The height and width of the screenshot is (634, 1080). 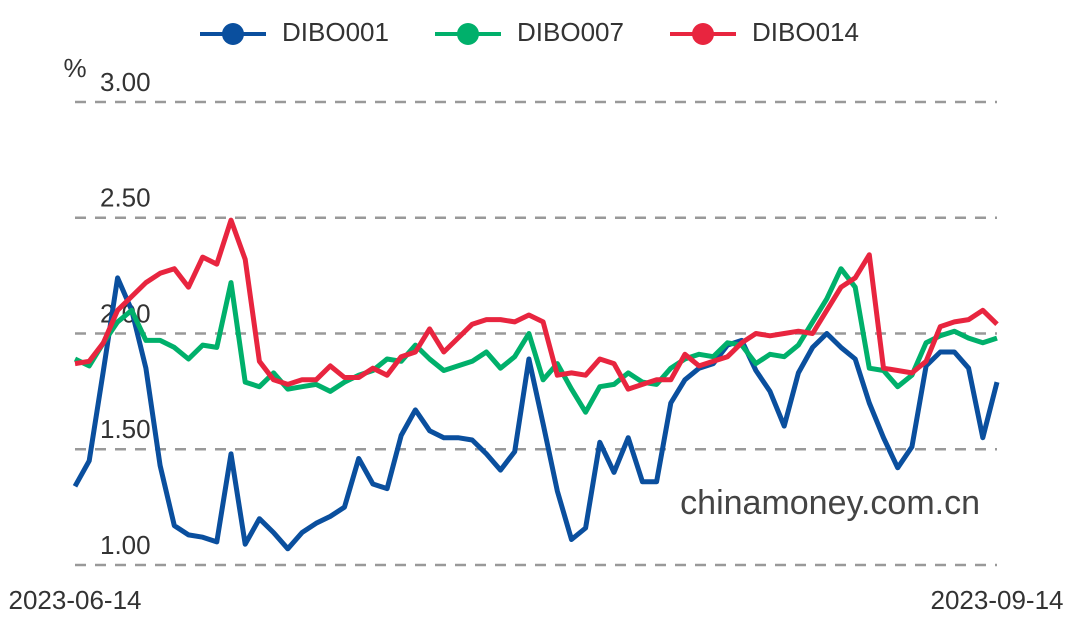 I want to click on legend-label: DIBO007, so click(x=570, y=32).